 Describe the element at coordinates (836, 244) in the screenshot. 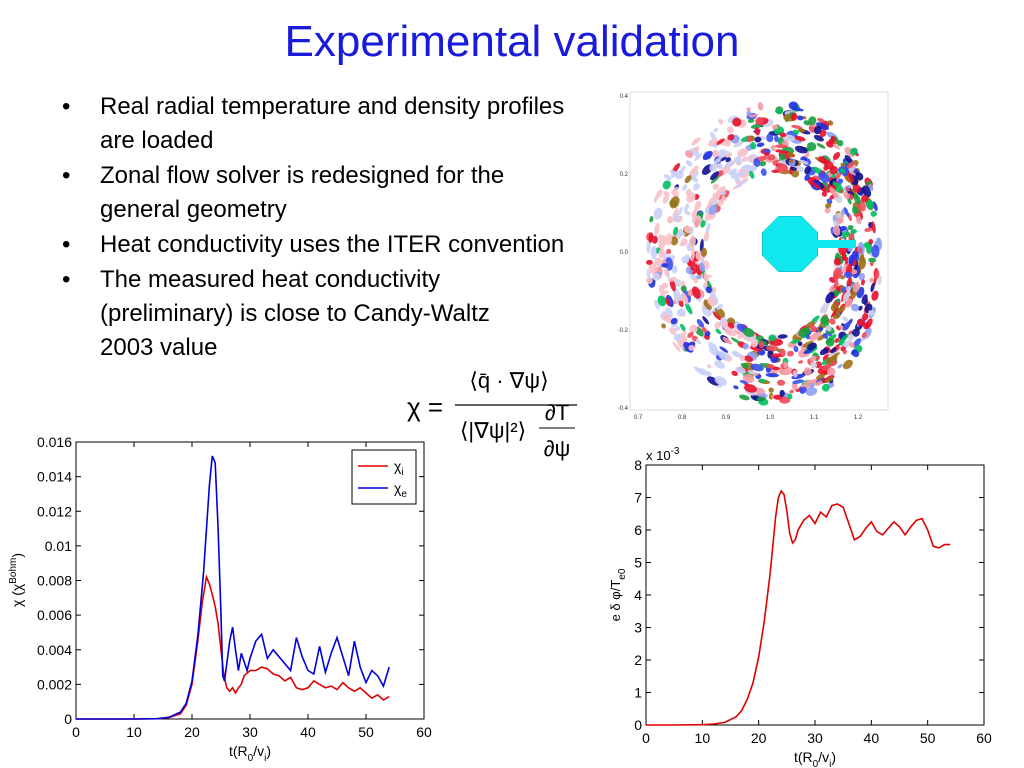

I see `core-channel` at that location.